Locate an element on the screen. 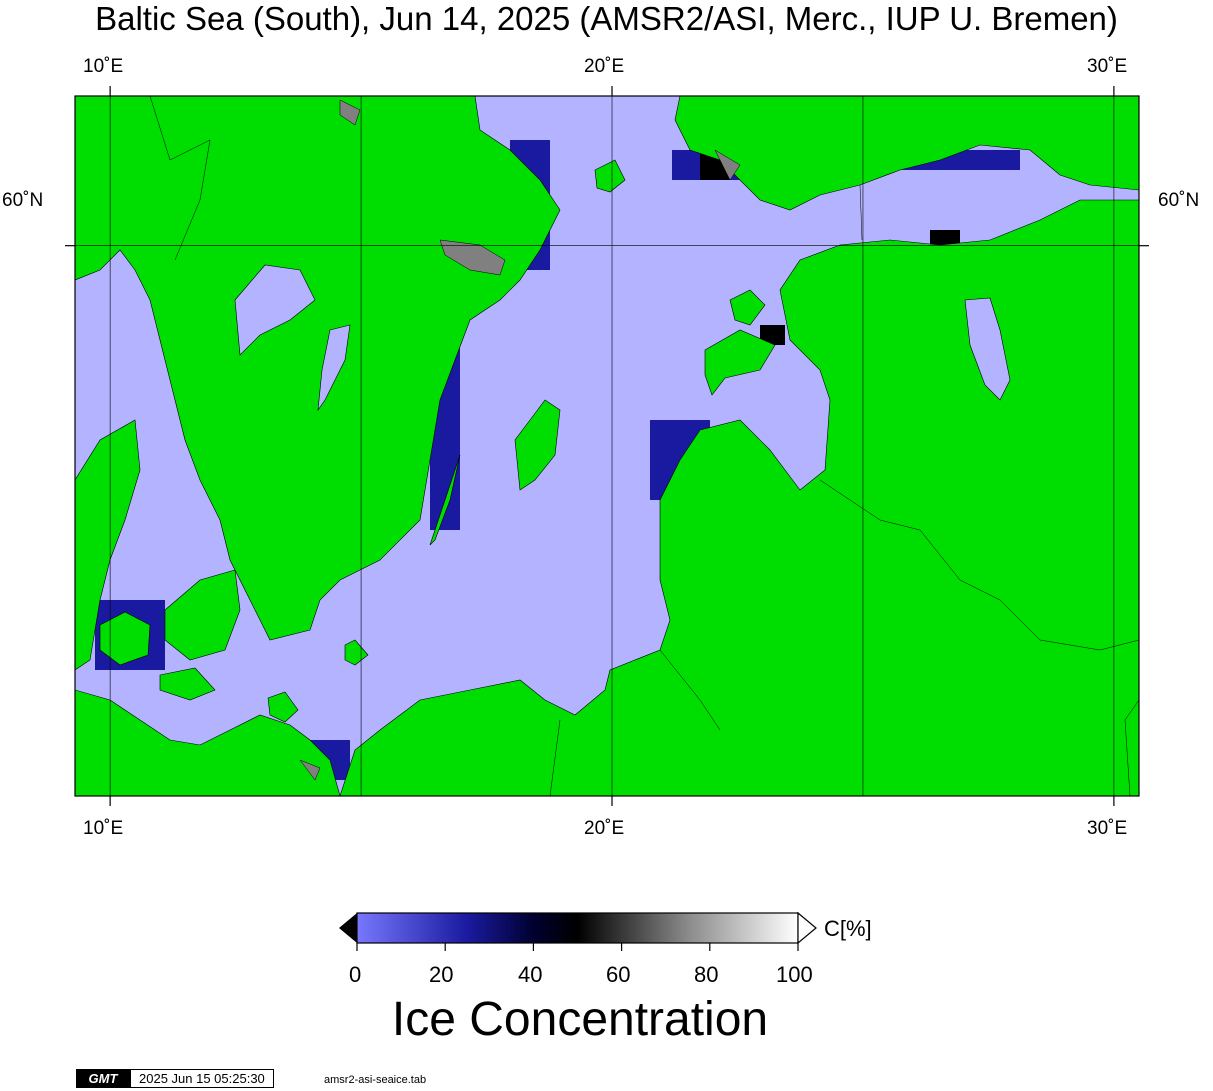  land-oland is located at coordinates (445, 500).